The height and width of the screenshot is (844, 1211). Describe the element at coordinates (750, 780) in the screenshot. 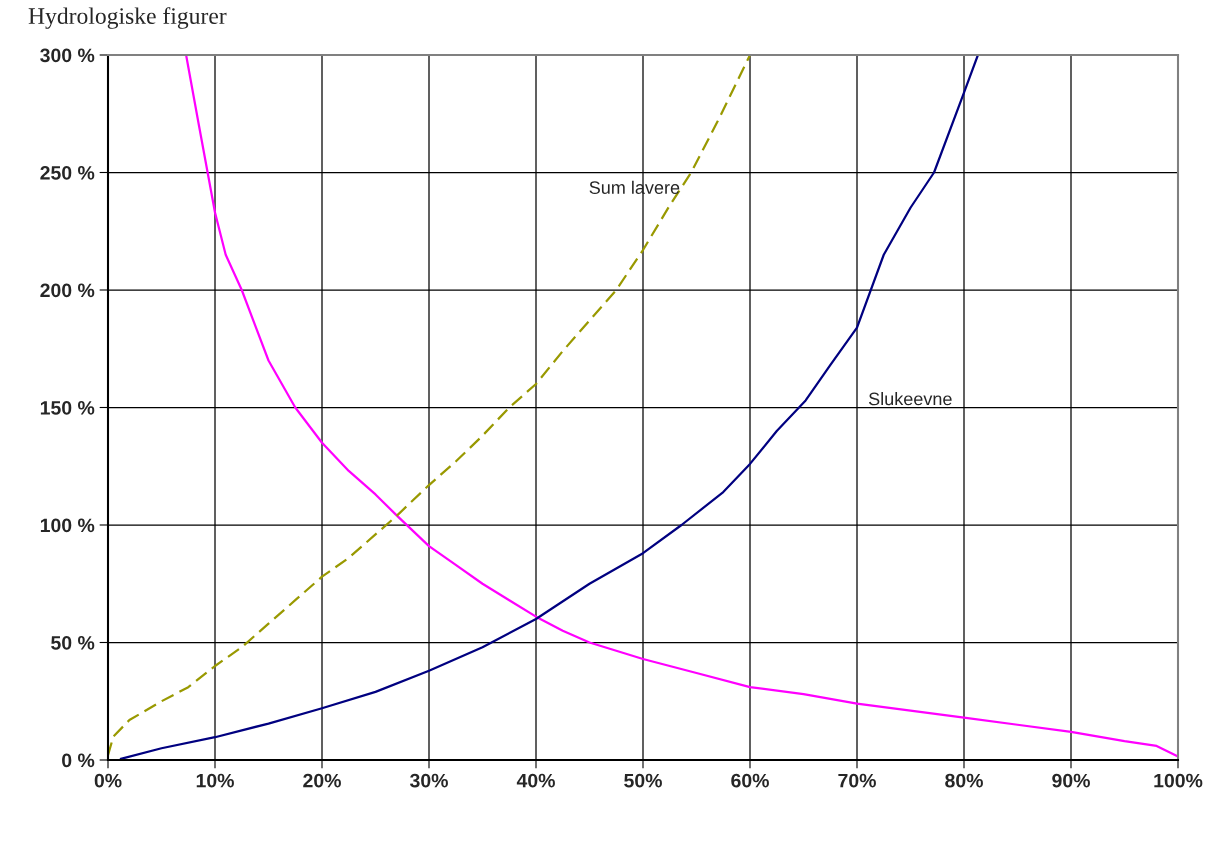

I see `x-tick-label: 60%` at that location.